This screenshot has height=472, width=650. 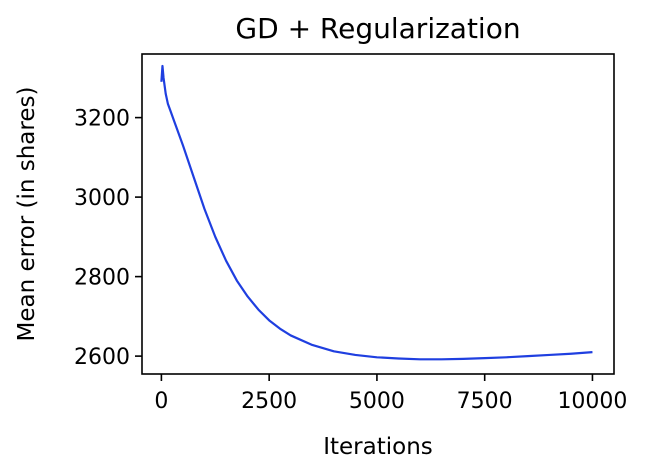 What do you see at coordinates (378, 447) in the screenshot?
I see `x-axis-label: Iterations` at bounding box center [378, 447].